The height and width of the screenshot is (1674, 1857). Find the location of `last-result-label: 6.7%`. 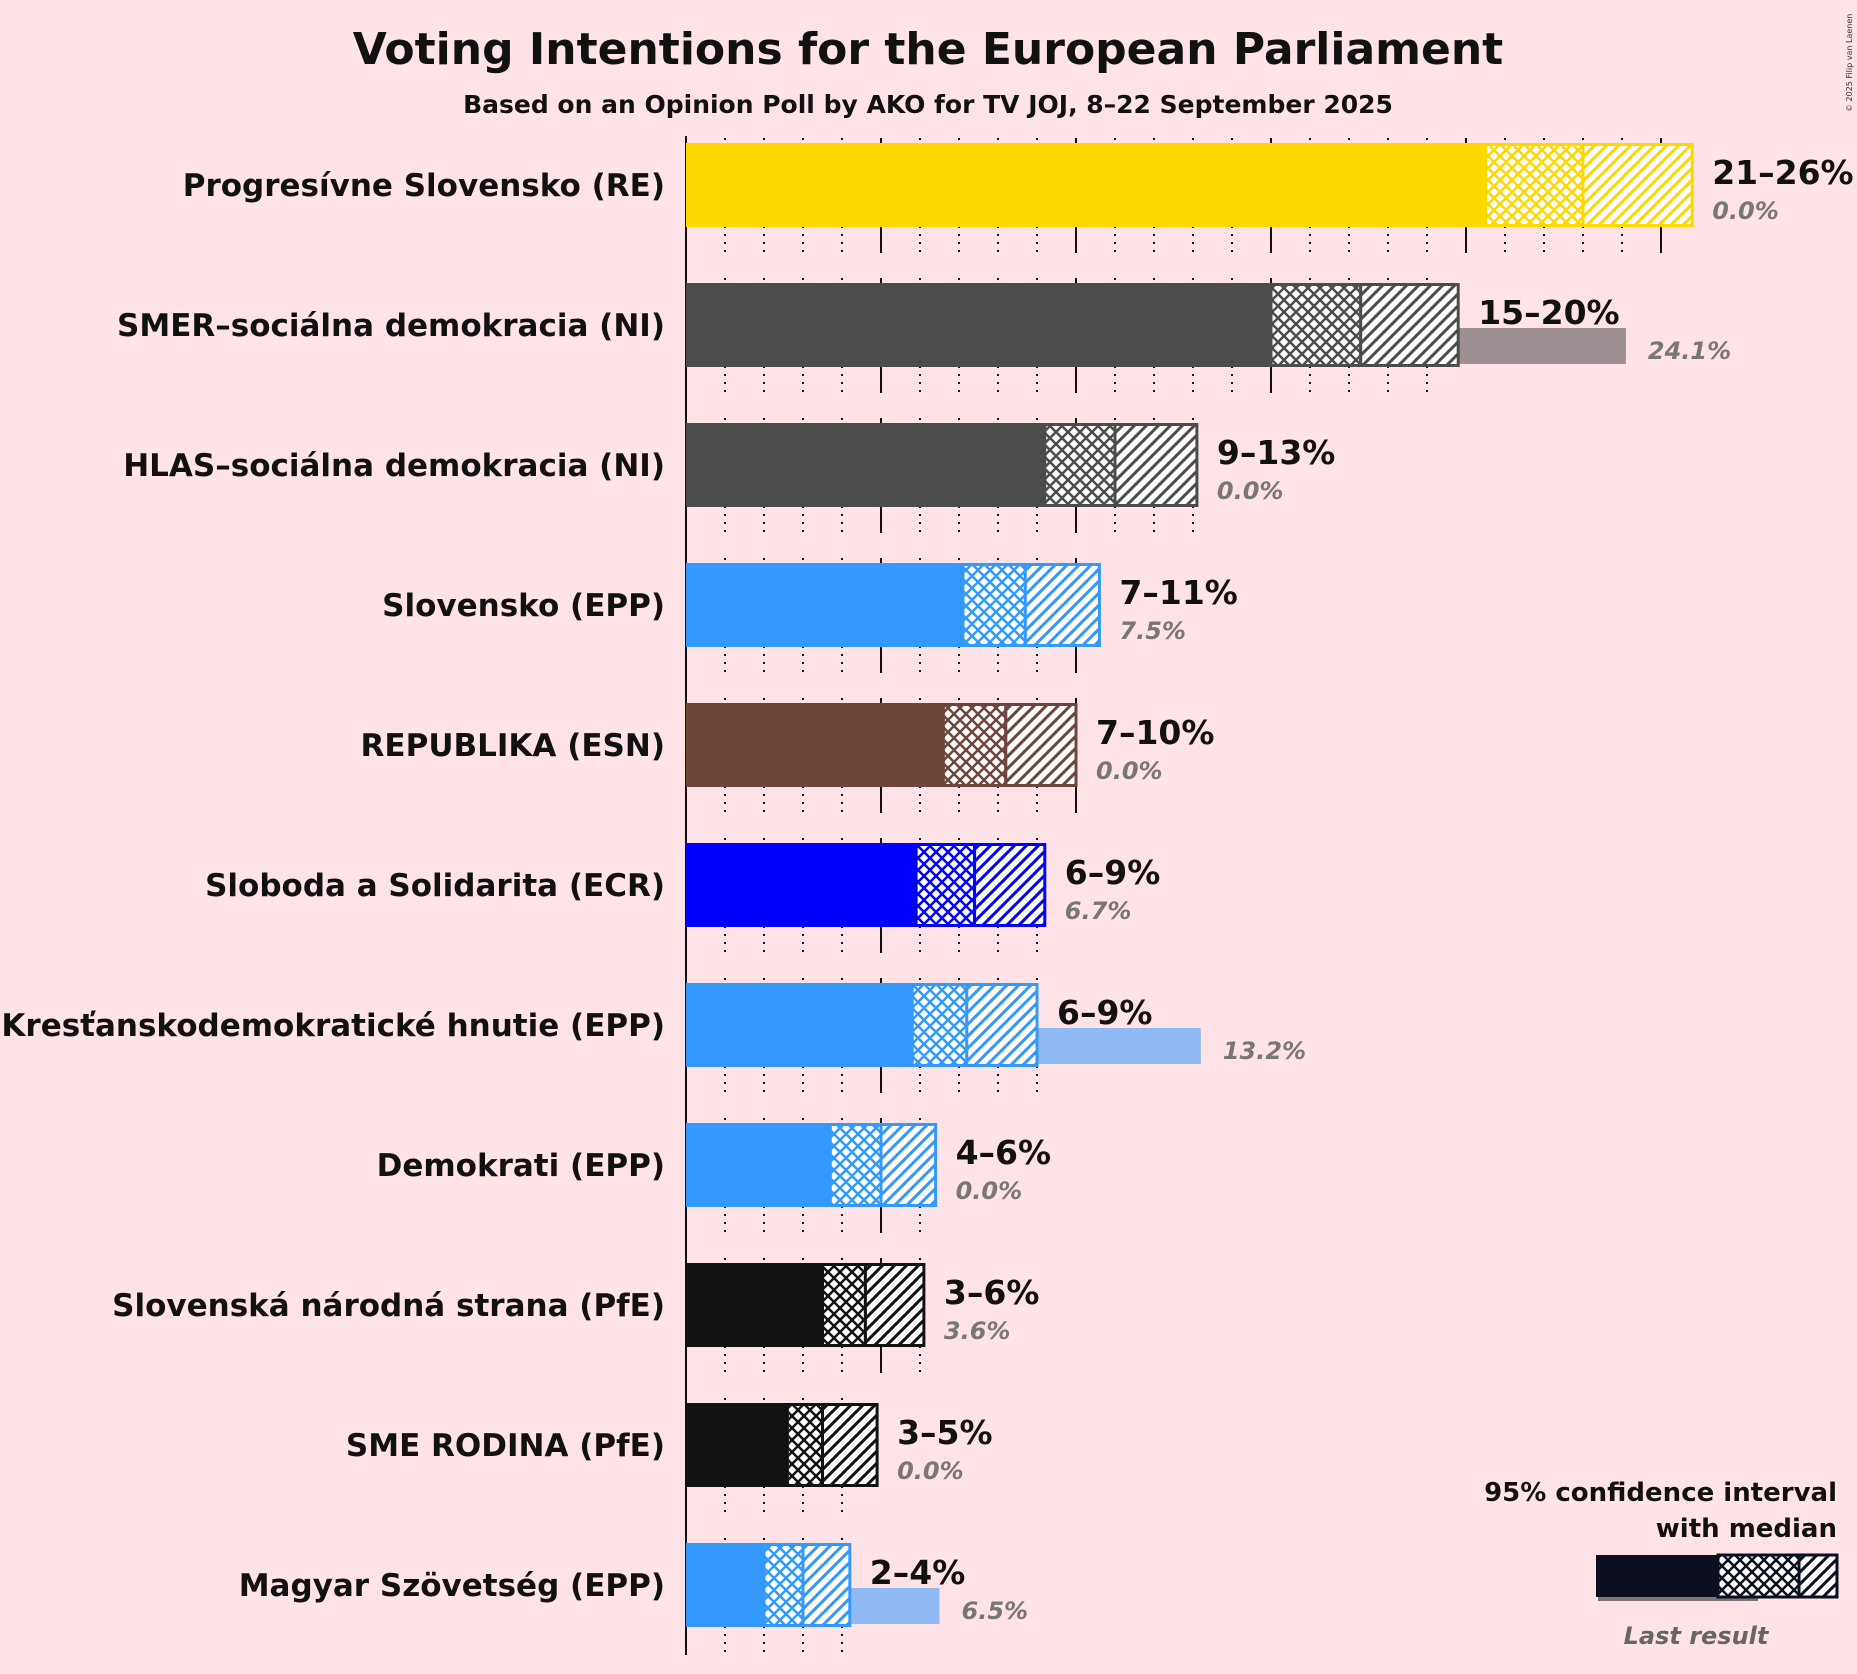

last-result-label: 6.7% is located at coordinates (1098, 911).